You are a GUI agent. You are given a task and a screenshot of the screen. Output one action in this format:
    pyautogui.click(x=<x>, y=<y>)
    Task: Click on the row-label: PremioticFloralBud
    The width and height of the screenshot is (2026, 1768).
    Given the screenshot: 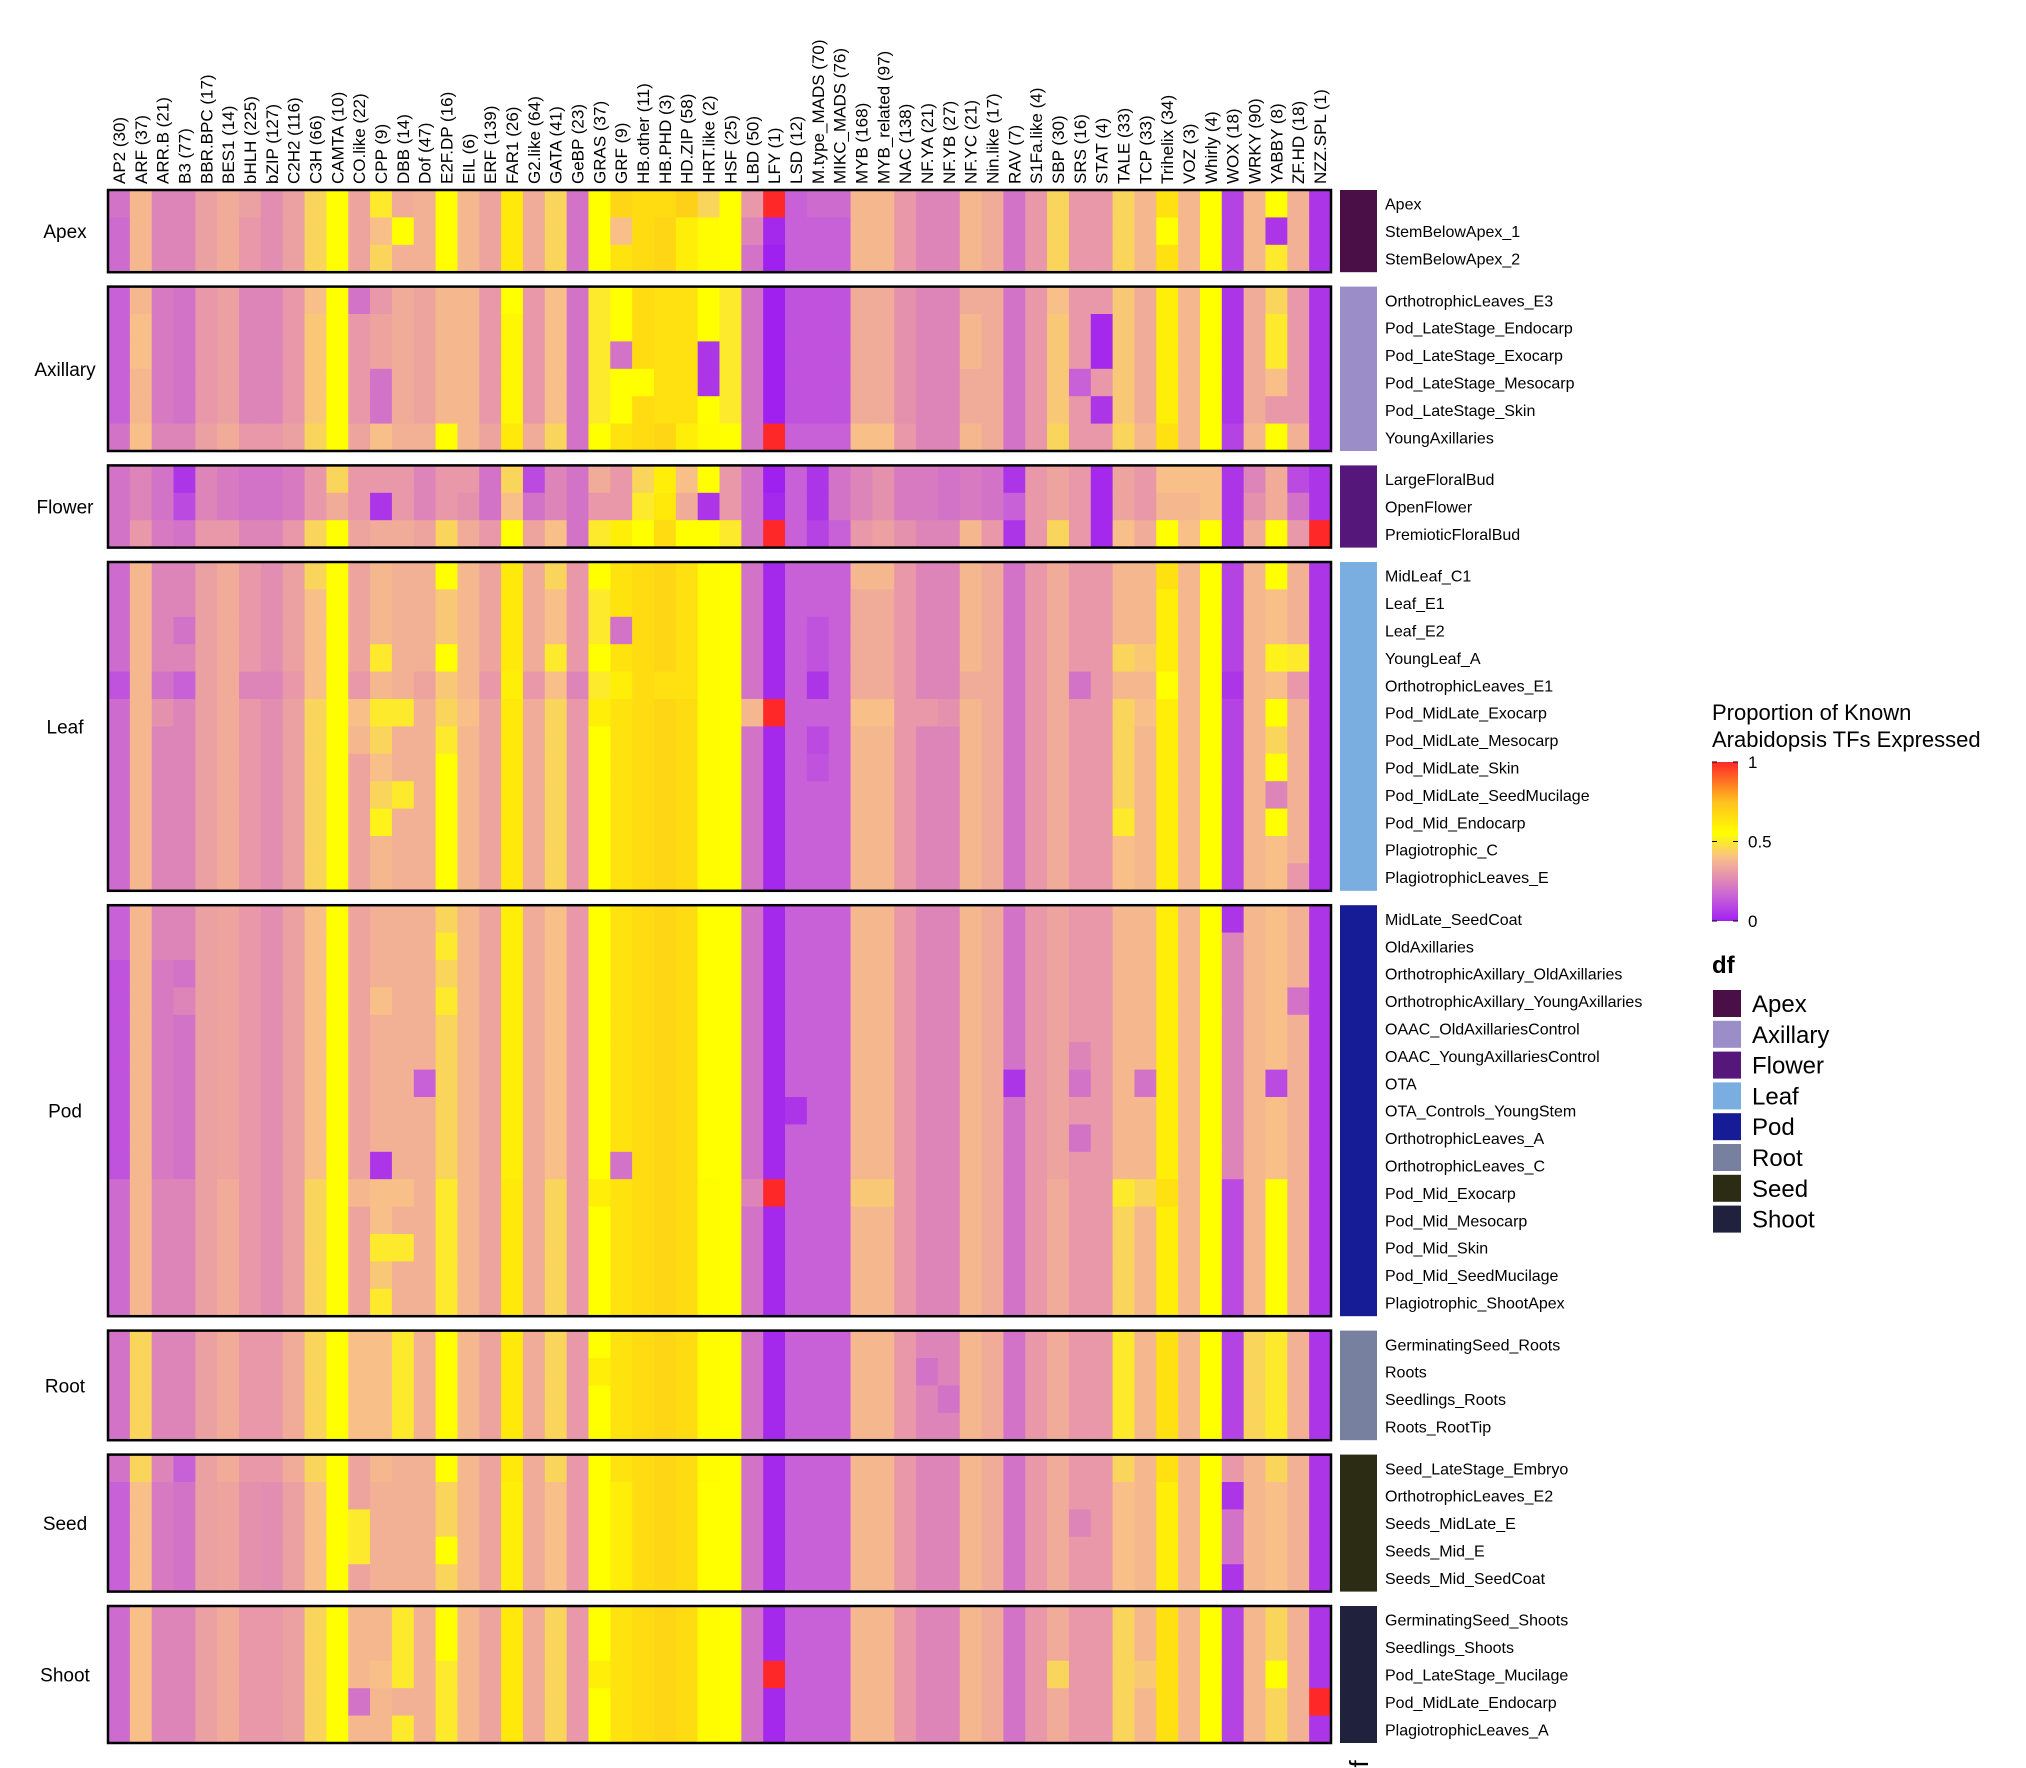 What is the action you would take?
    pyautogui.click(x=1452, y=535)
    